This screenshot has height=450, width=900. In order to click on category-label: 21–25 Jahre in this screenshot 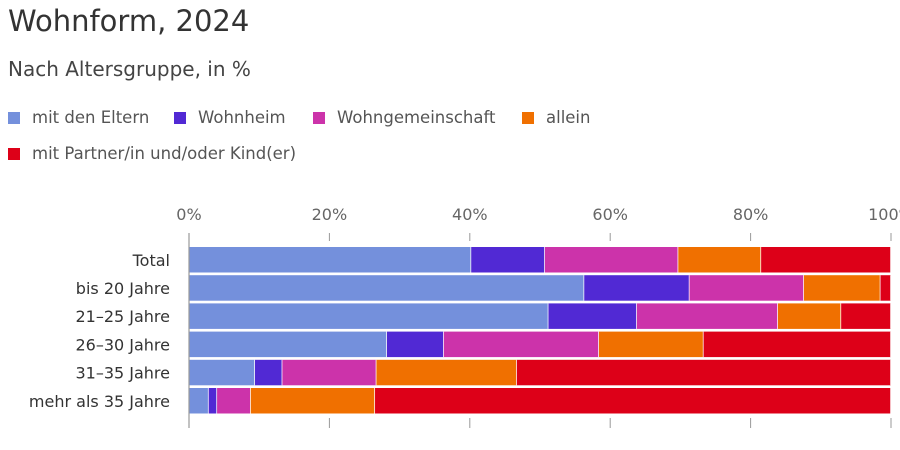, I will do `click(122, 316)`.